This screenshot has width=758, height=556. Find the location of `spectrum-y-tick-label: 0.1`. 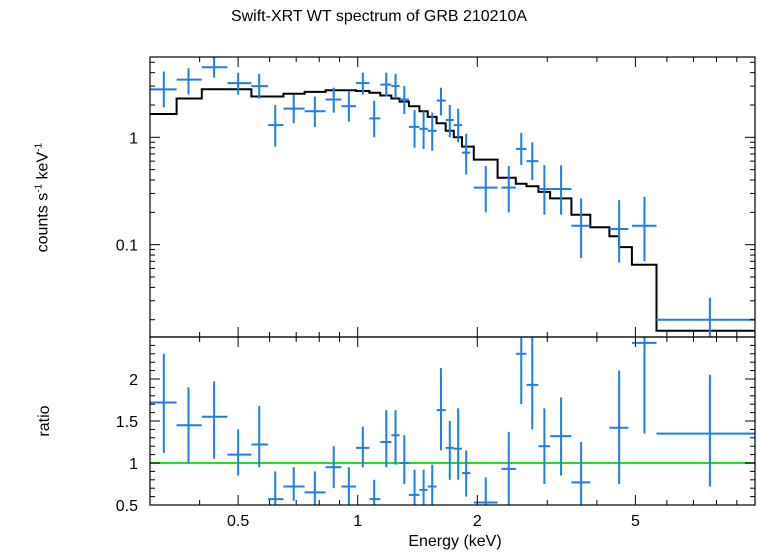

spectrum-y-tick-label: 0.1 is located at coordinates (127, 246).